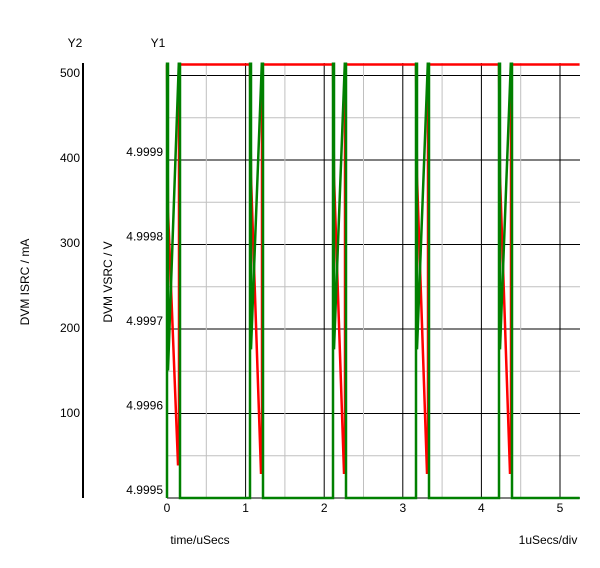 The height and width of the screenshot is (568, 600). I want to click on y1-tick-label: 4.9998, so click(144, 237).